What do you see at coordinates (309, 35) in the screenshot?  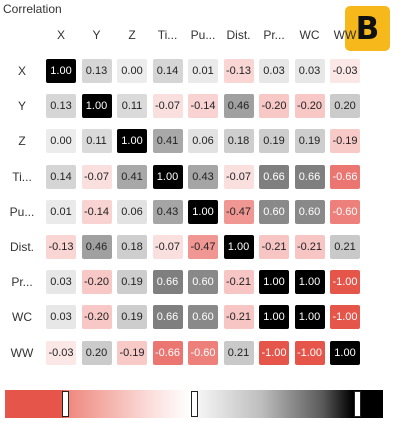 I see `column-header: WC` at bounding box center [309, 35].